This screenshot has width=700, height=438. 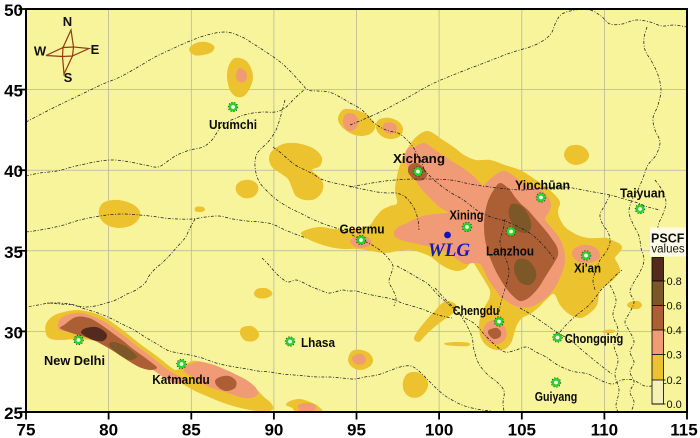 I want to click on svg-text: 25, so click(x=13, y=413).